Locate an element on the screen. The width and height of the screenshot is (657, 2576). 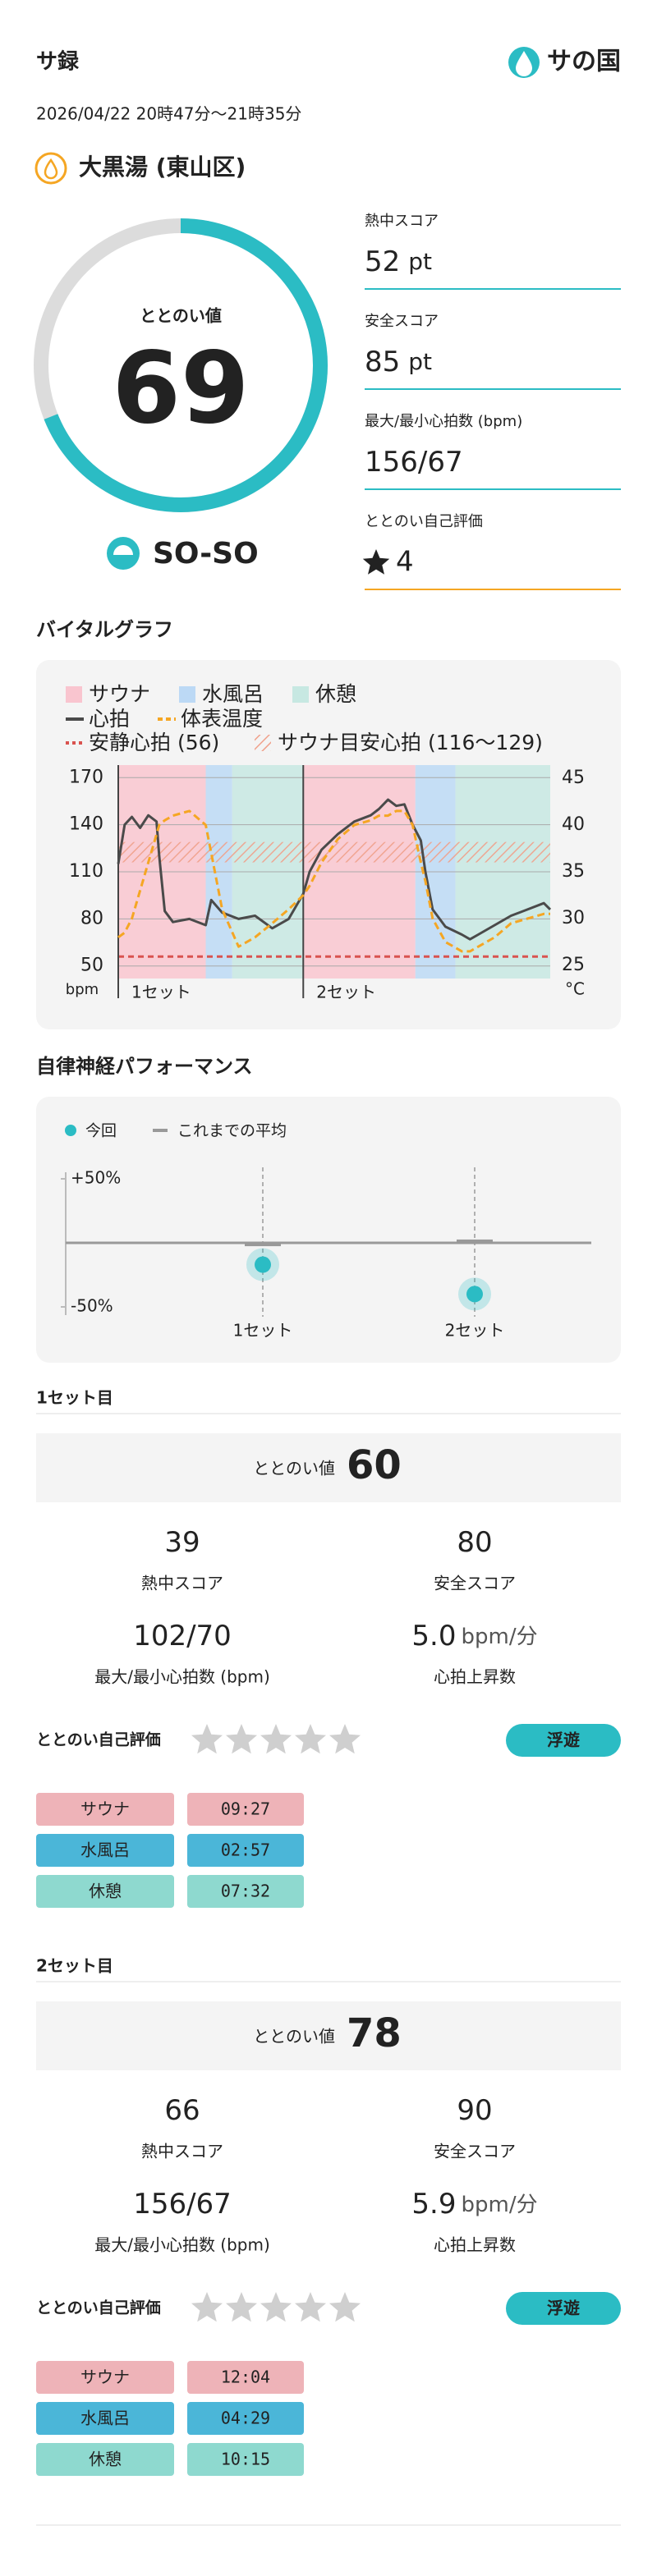
target-band is located at coordinates (334, 852).